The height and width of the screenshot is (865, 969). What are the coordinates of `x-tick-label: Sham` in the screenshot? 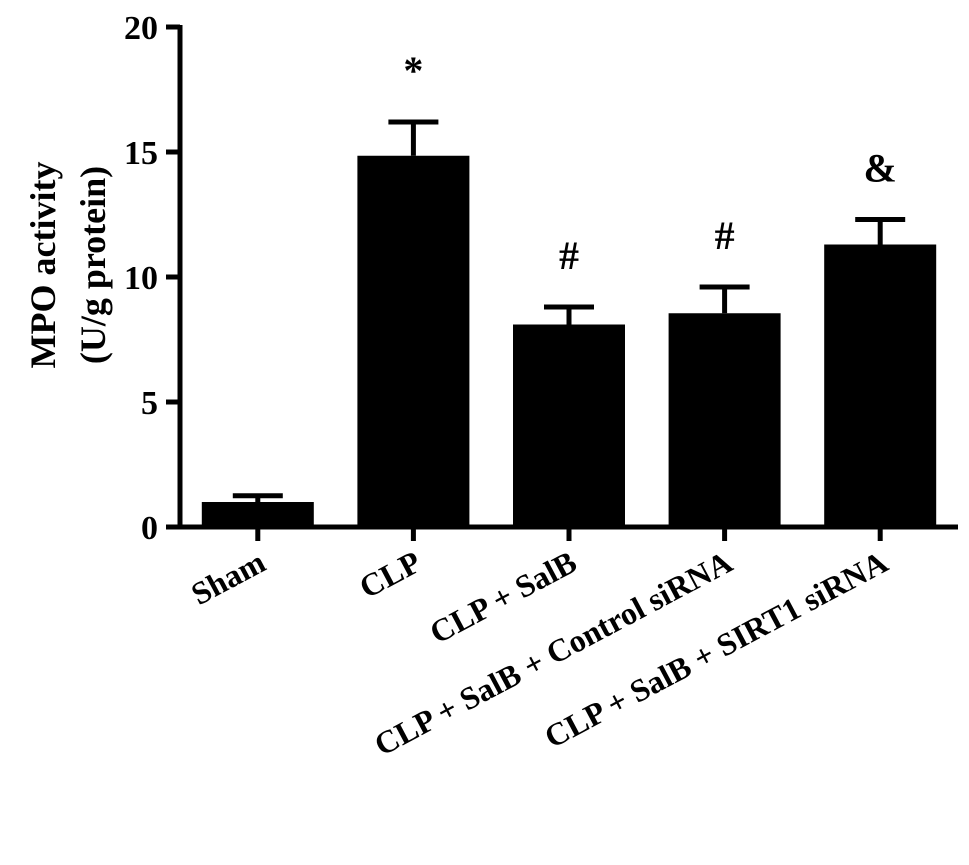 It's located at (228, 577).